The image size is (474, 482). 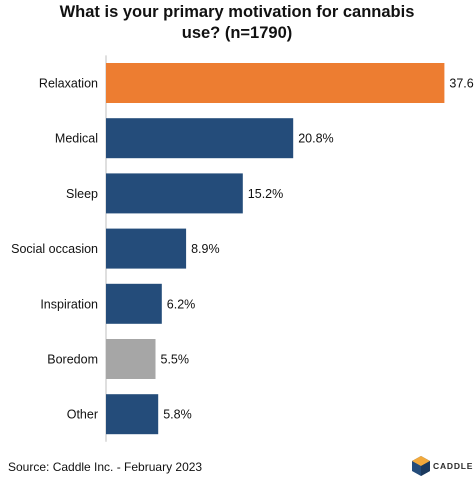 I want to click on category-label: Boredom, so click(x=72, y=360).